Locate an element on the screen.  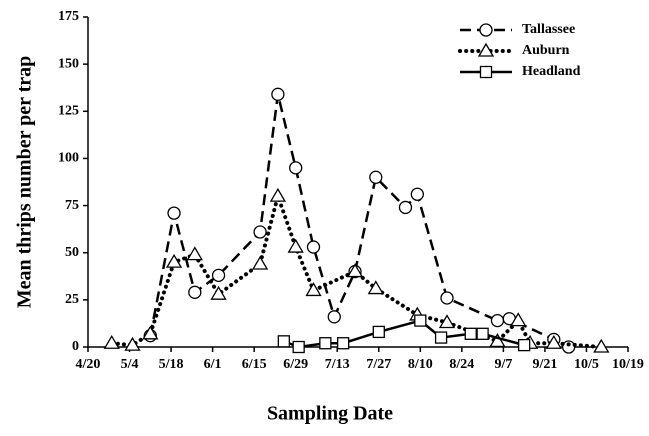
x-tick-label: 4/20 is located at coordinates (88, 364).